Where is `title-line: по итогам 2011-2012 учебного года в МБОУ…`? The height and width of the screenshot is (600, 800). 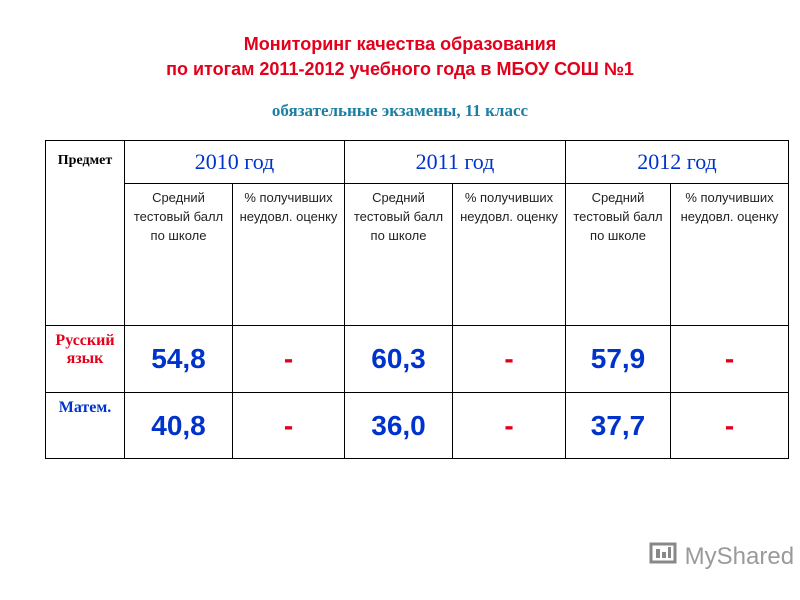
title-line: по итогам 2011-2012 учебного года в МБОУ… is located at coordinates (400, 69).